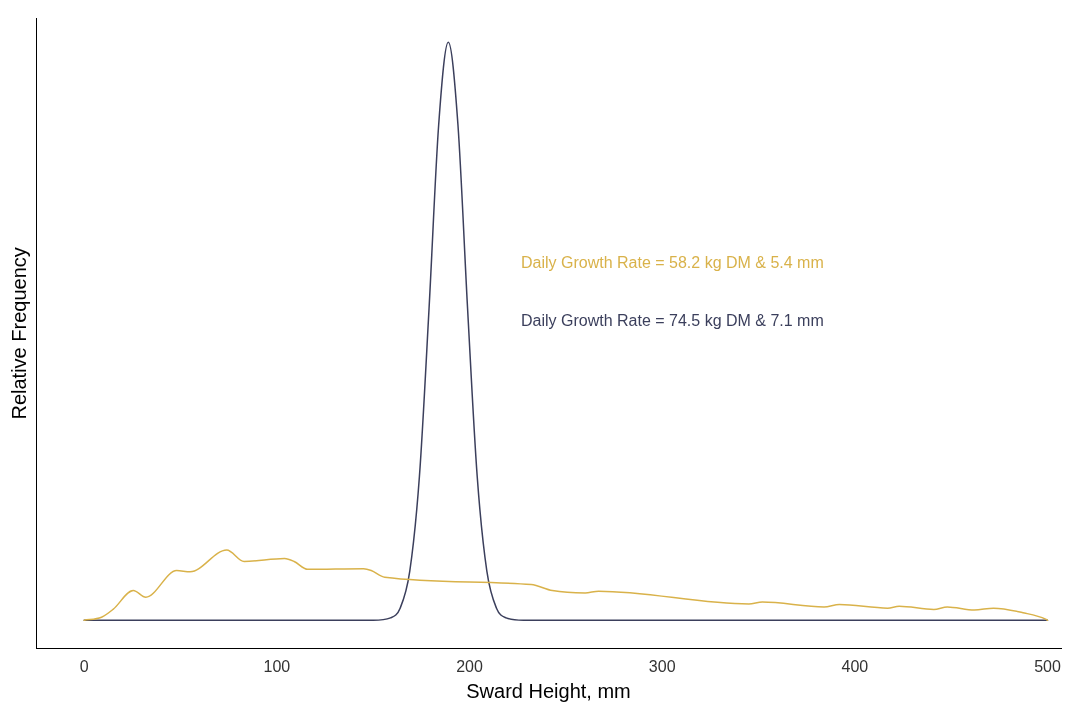 This screenshot has height=706, width=1089. Describe the element at coordinates (672, 263) in the screenshot. I see `annotation: Daily Growth Rate = 58.2 kg DM & 5.4 mm` at that location.